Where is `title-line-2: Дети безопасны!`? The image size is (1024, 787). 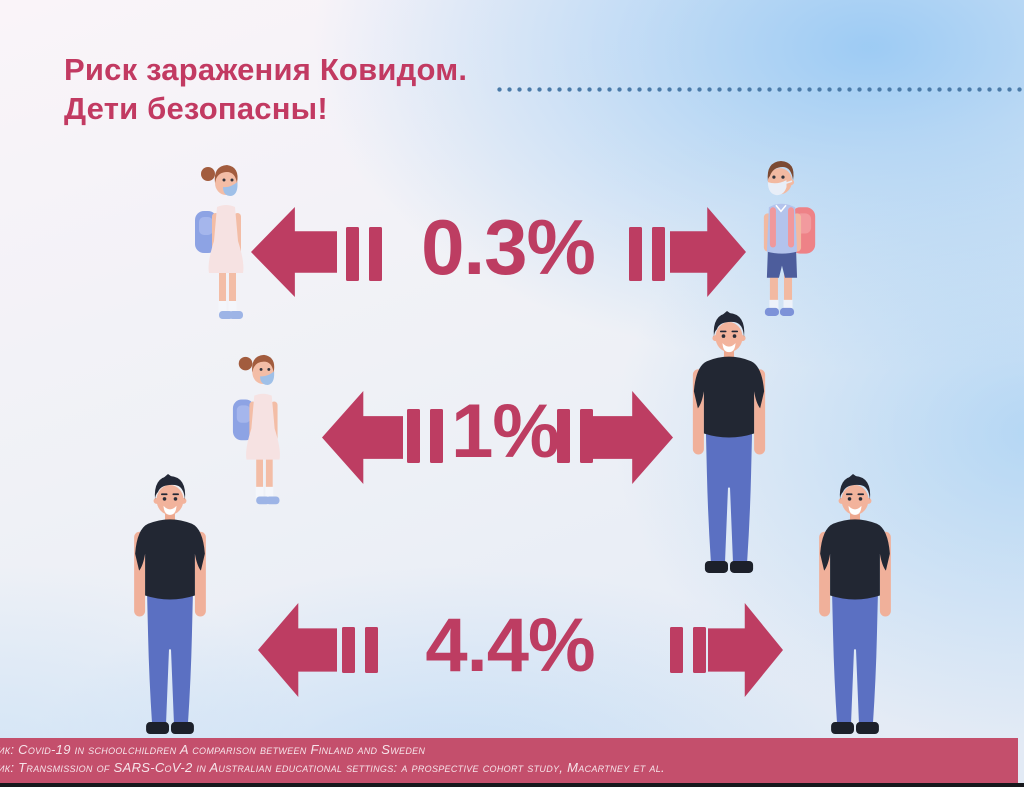 title-line-2: Дети безопасны! is located at coordinates (196, 108).